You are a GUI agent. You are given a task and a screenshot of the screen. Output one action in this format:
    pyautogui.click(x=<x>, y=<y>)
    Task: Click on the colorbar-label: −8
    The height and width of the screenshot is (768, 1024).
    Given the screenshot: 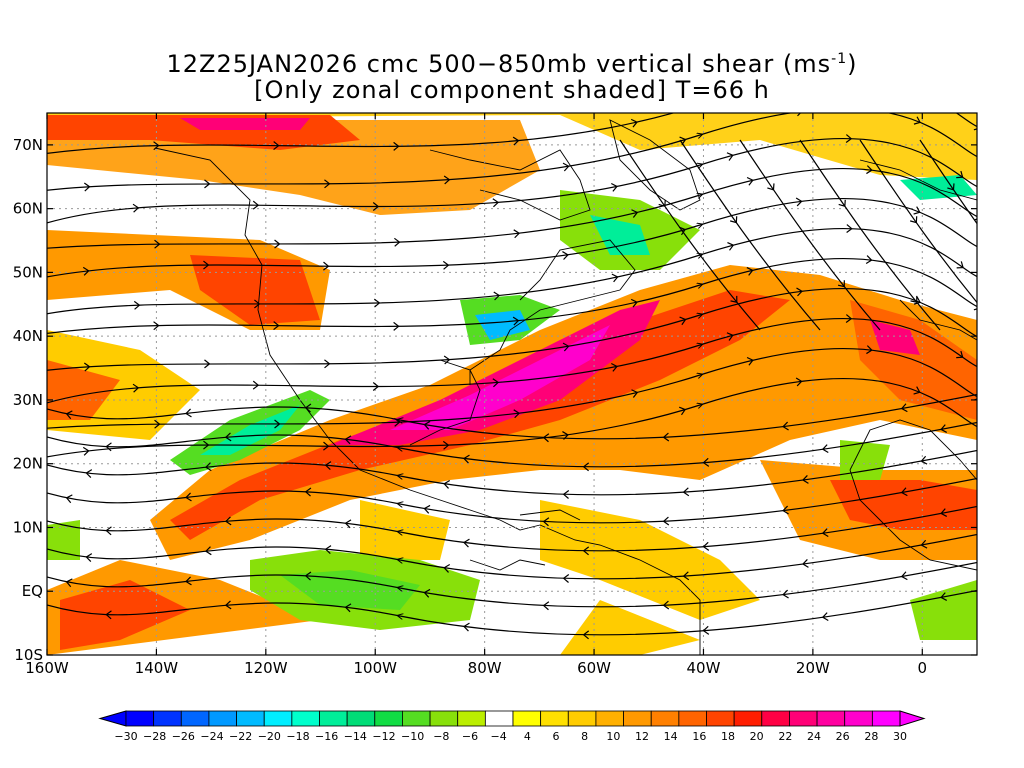 What is the action you would take?
    pyautogui.click(x=441, y=736)
    